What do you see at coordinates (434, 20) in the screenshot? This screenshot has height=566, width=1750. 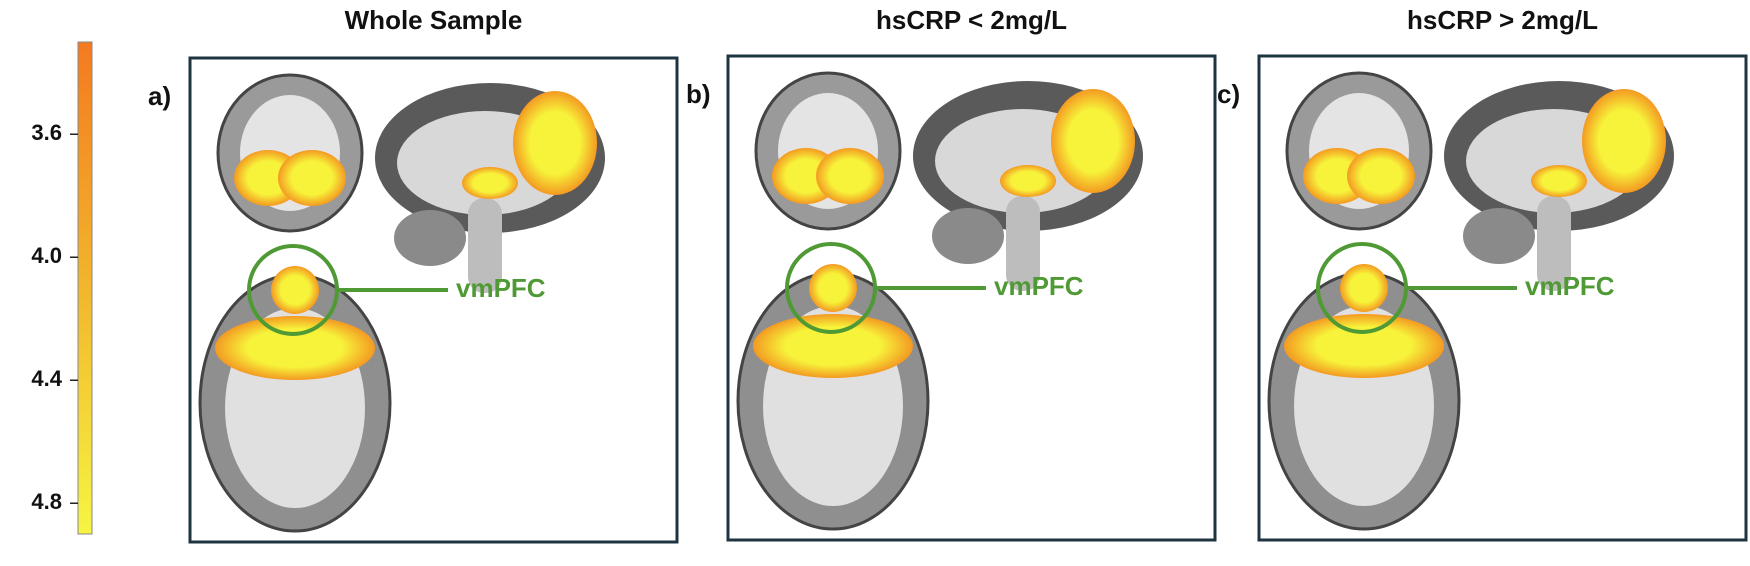 I see `panel-title: Whole Sample` at bounding box center [434, 20].